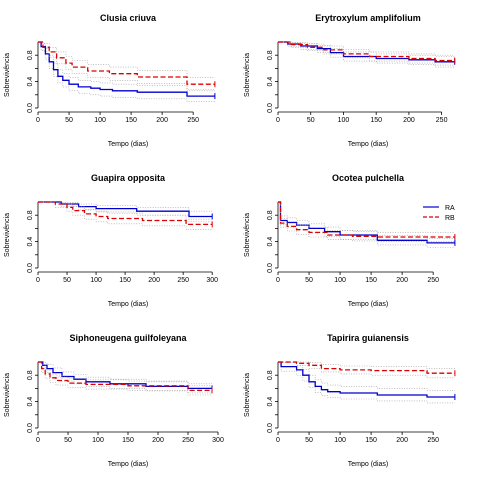 This screenshot has width=480, height=480. I want to click on panel-title: Guapira opposita, so click(128, 178).